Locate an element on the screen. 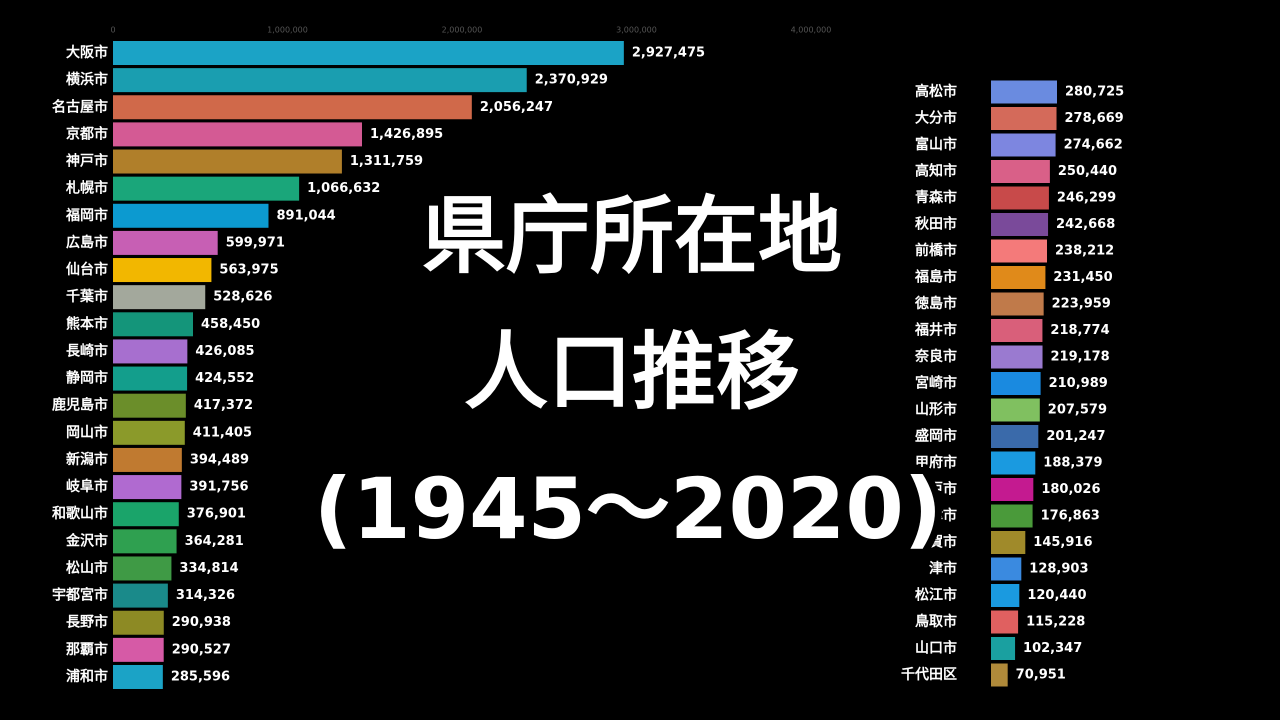  x-tick-label: 0 is located at coordinates (112, 30).